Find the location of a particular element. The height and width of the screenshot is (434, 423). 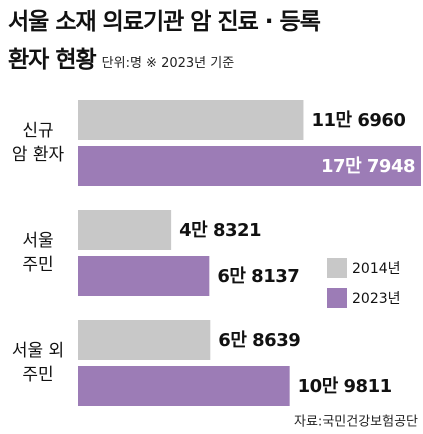

source: 자료:국민건강보험공단 is located at coordinates (356, 422).